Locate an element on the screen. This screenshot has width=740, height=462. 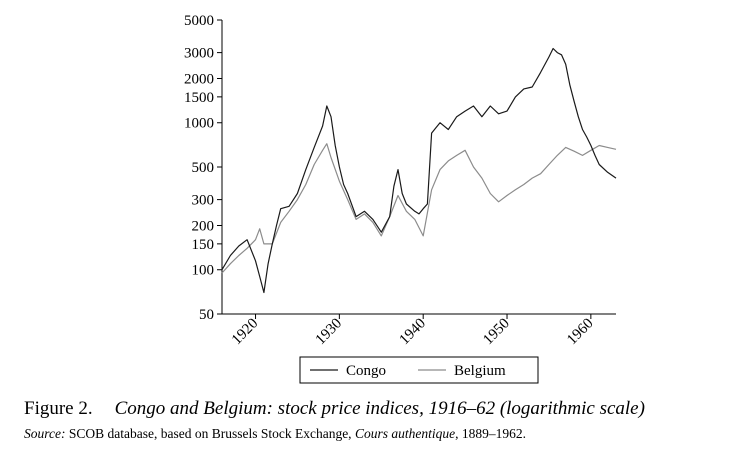
figure-number: Figure 2. is located at coordinates (58, 408).